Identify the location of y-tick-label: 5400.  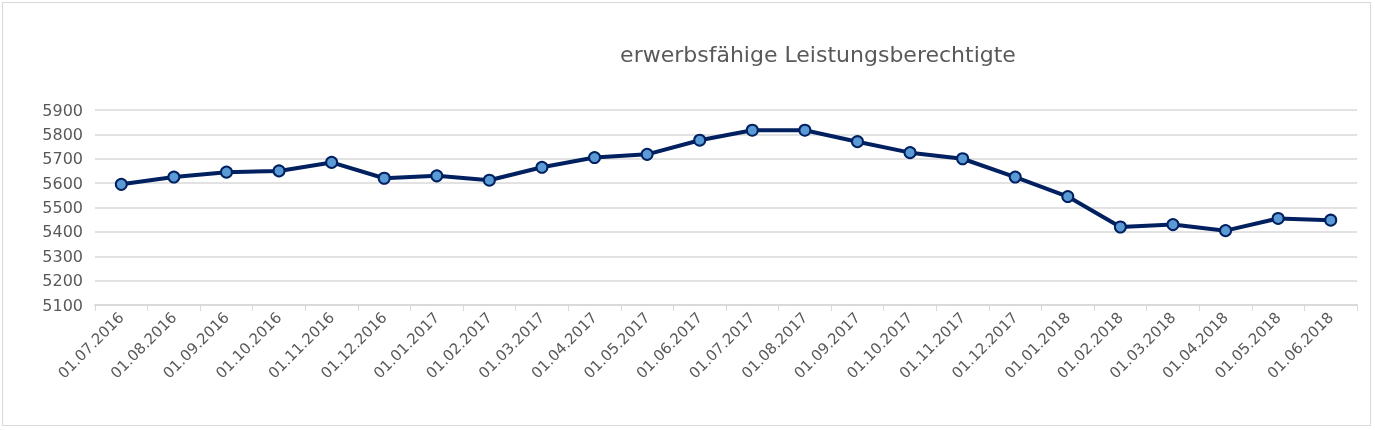
(62, 232).